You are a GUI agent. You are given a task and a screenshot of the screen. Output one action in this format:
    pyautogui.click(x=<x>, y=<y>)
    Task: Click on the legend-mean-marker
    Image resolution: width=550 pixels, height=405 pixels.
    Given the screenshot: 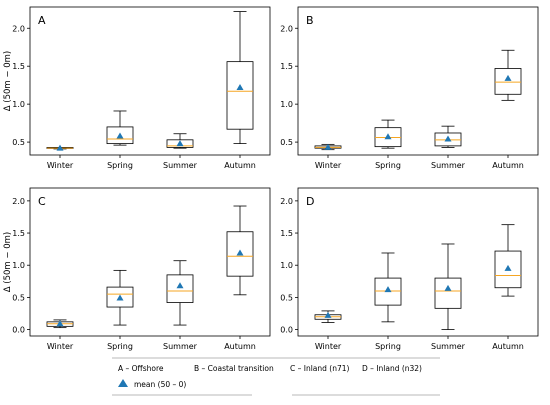 What is the action you would take?
    pyautogui.click(x=123, y=383)
    